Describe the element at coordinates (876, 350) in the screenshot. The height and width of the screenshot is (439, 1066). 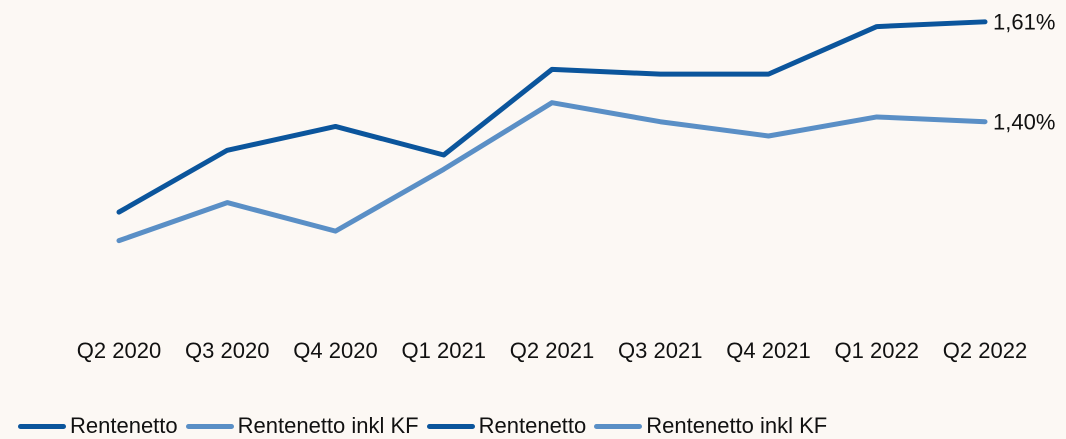
I see `x-tick-label: Q1 2022` at that location.